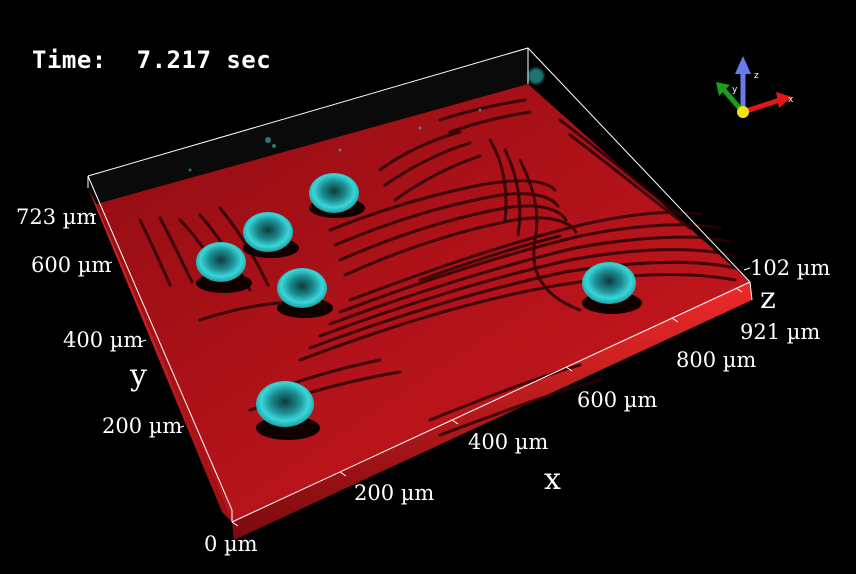 The image size is (856, 574). What do you see at coordinates (790, 268) in the screenshot?
I see `z-tick-label: 102 µm` at bounding box center [790, 268].